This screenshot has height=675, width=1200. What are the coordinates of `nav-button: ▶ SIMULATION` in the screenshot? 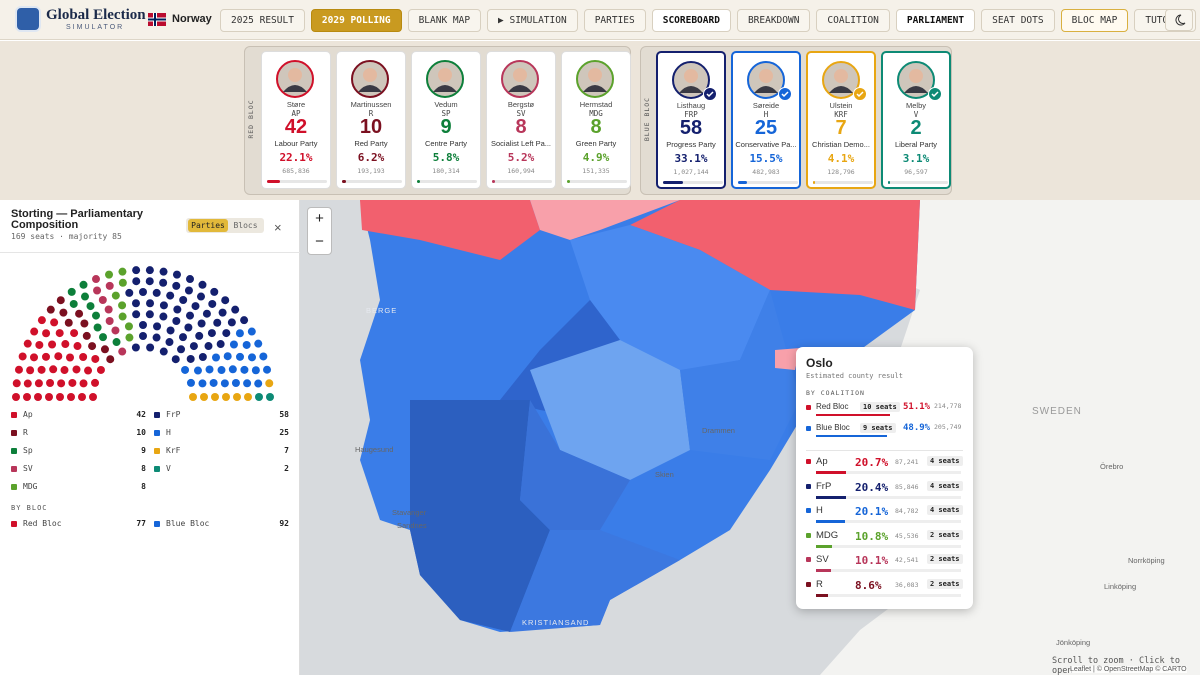 It's located at (532, 20).